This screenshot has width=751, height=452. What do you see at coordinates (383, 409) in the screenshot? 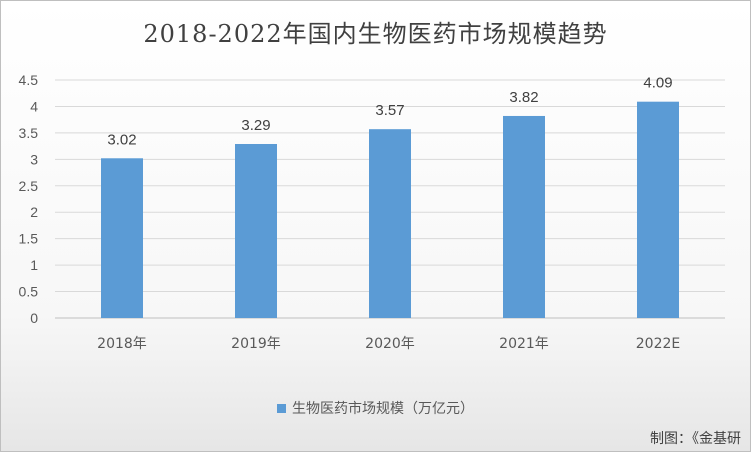
I see `legend-label: 生物医药市场规模（万亿元）` at bounding box center [383, 409].